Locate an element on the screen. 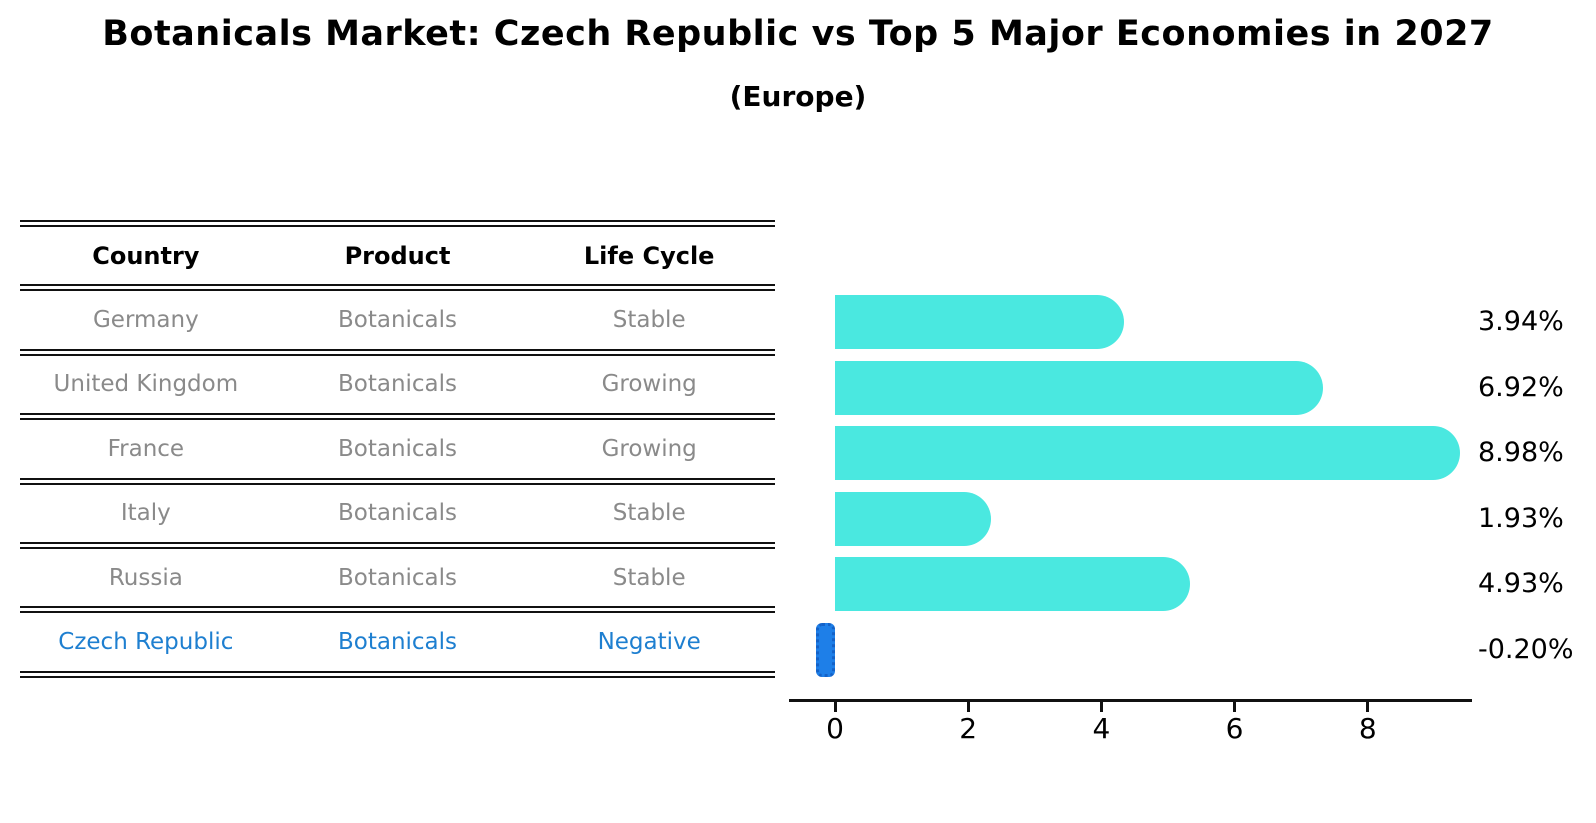  x-axis-tick-label: 6 is located at coordinates (1234, 728).